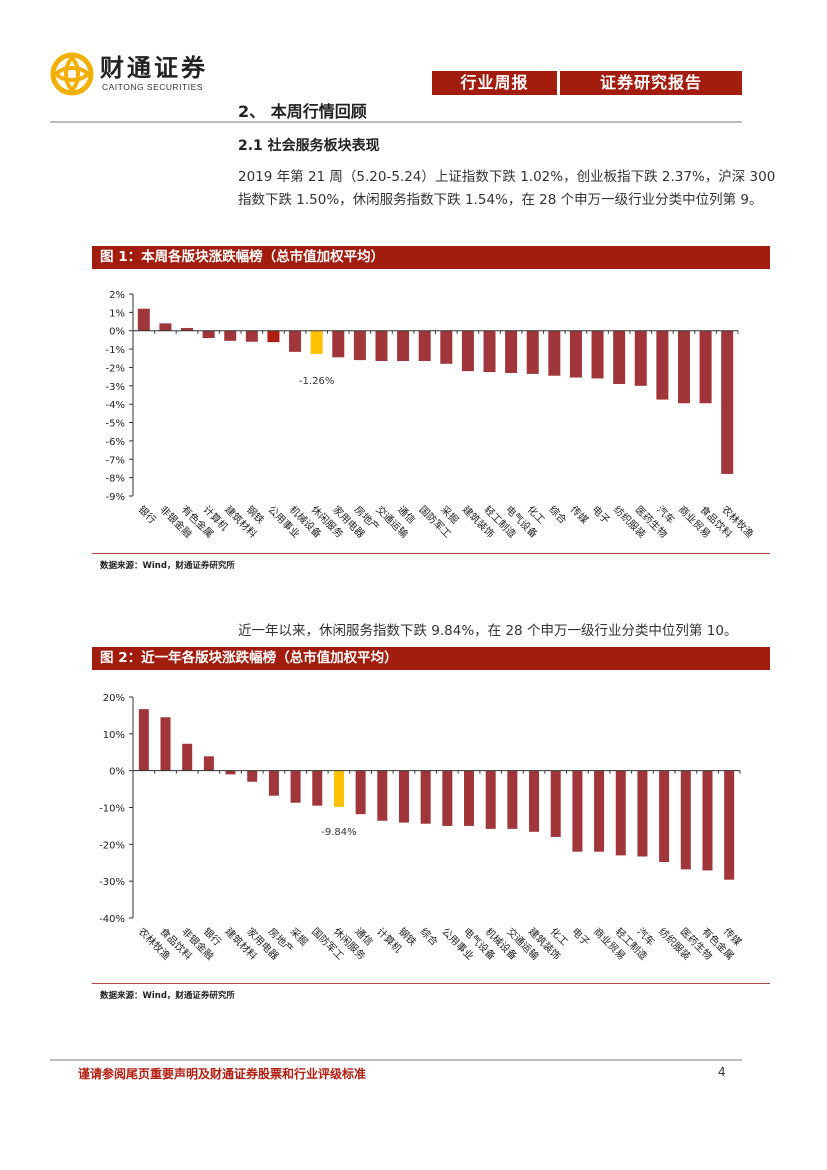 The width and height of the screenshot is (827, 1170). What do you see at coordinates (112, 845) in the screenshot?
I see `y-tick-label: -20%` at bounding box center [112, 845].